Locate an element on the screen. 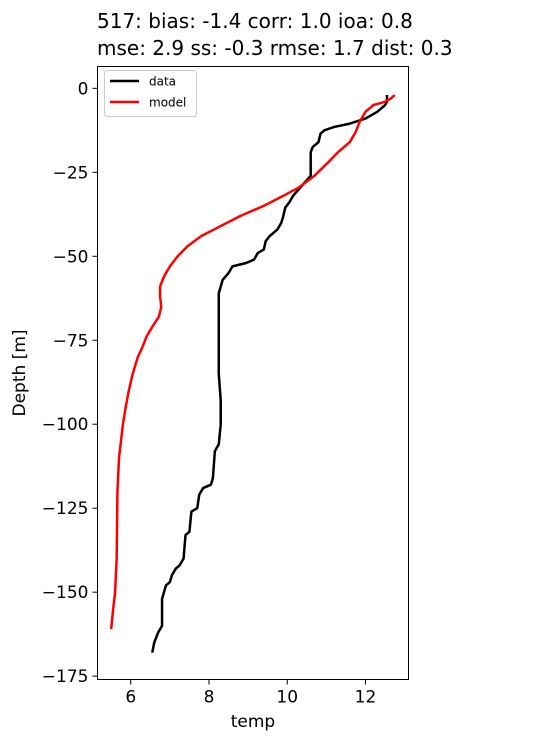  y-tick-label: 0 is located at coordinates (83, 89).